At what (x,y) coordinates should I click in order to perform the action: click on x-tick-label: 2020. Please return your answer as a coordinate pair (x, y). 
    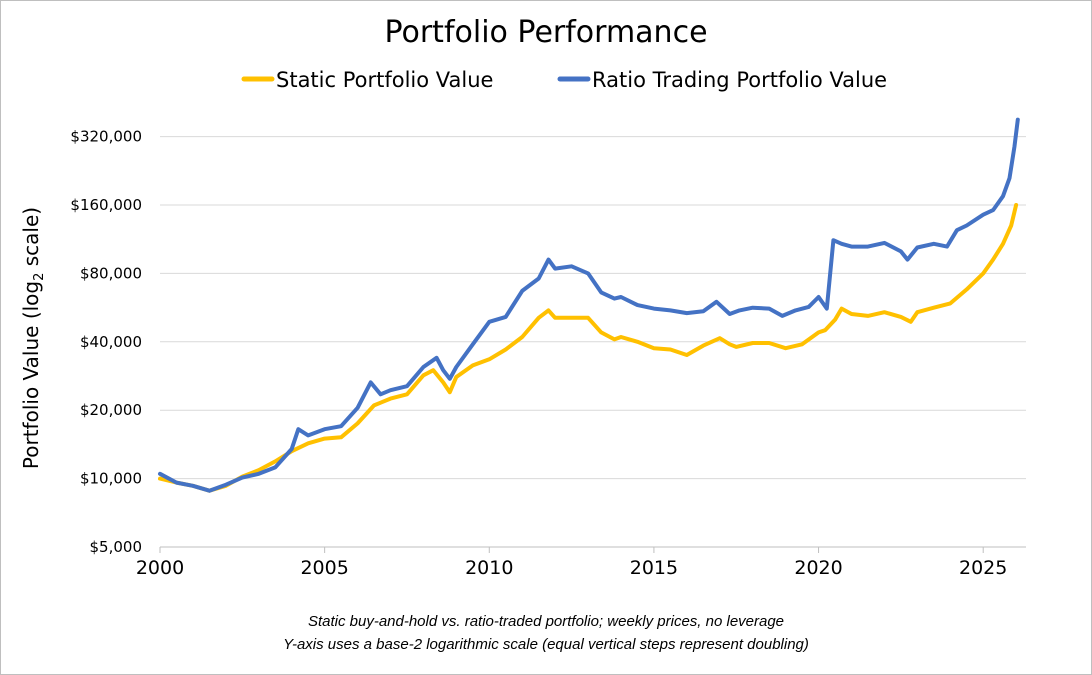
    Looking at the image, I should click on (818, 568).